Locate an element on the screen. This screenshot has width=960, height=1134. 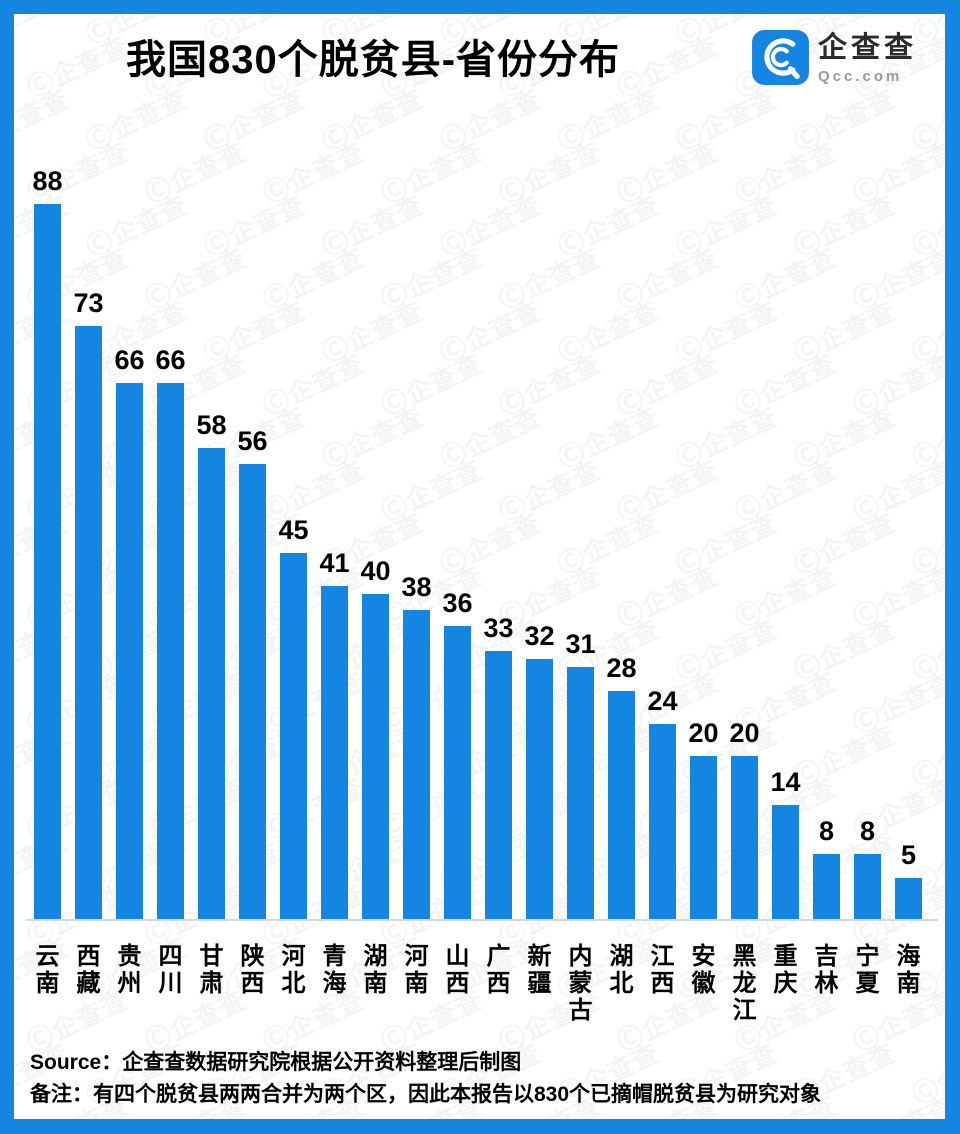
bar-value-label: 5 is located at coordinates (908, 855).